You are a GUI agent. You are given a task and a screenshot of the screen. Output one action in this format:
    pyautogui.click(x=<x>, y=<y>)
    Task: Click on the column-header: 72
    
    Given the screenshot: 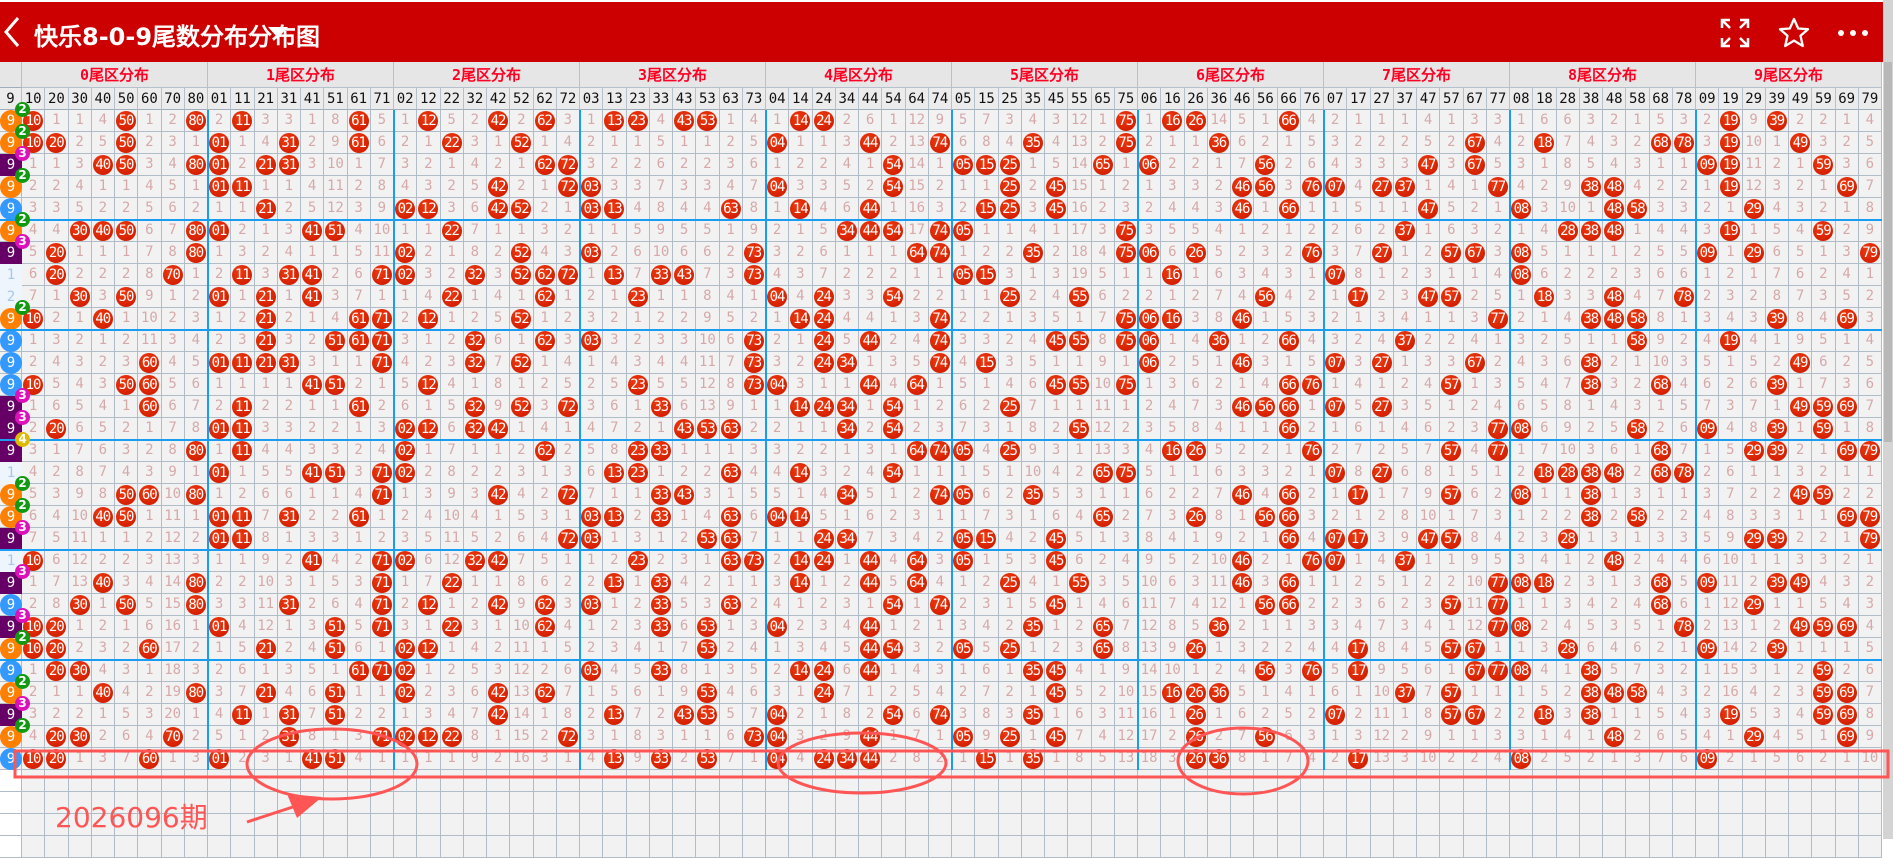 What is the action you would take?
    pyautogui.click(x=568, y=99)
    